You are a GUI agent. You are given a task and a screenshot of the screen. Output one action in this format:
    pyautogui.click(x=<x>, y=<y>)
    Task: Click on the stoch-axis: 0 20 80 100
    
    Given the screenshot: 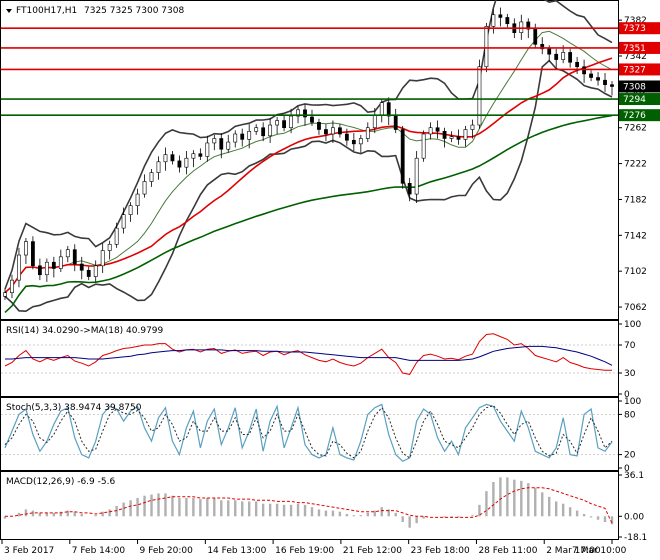 What is the action you would take?
    pyautogui.click(x=629, y=435)
    